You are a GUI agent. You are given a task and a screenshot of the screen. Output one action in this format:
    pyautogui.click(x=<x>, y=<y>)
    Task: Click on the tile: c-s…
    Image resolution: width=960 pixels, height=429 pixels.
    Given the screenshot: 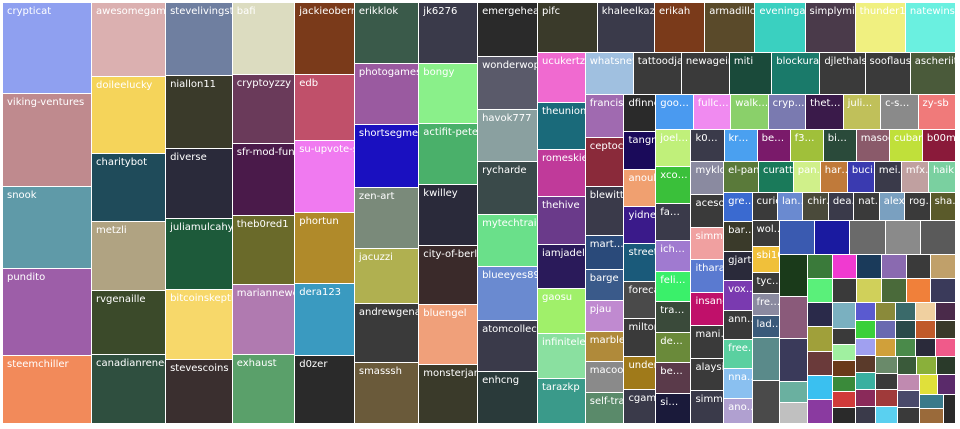 What is the action you would take?
    pyautogui.click(x=900, y=112)
    